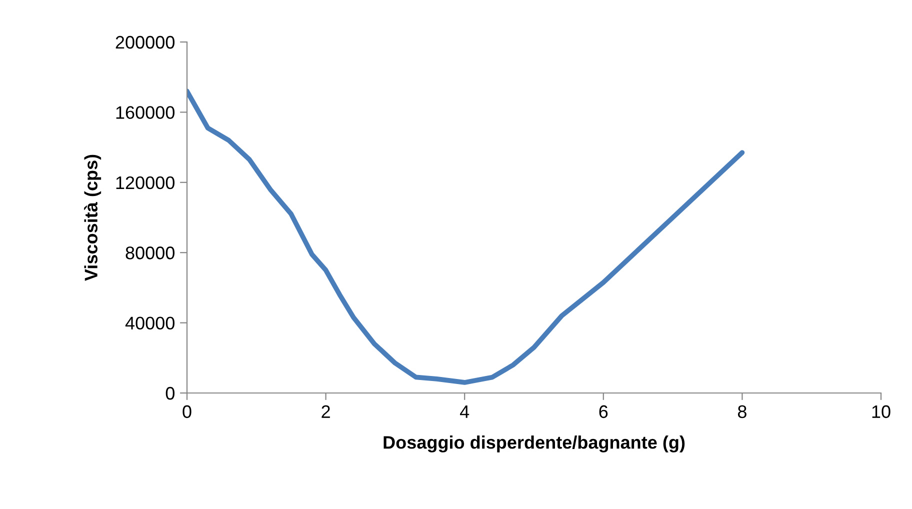  Describe the element at coordinates (187, 411) in the screenshot. I see `x-tick-label: 0` at that location.